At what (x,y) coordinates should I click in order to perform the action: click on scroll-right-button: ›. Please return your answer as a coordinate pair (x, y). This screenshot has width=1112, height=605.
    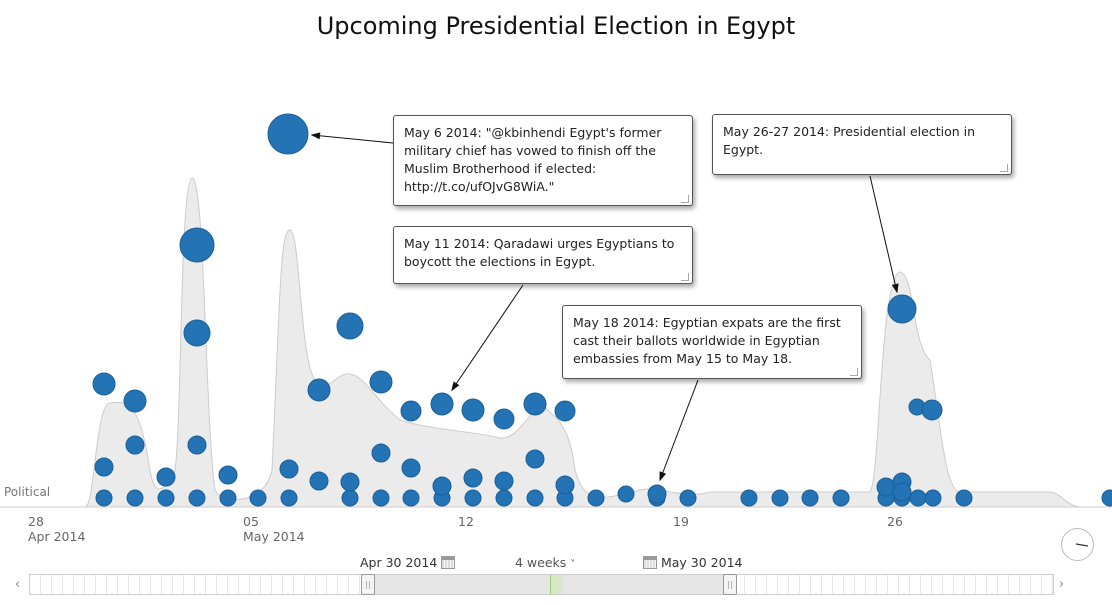
    Looking at the image, I should click on (1062, 584).